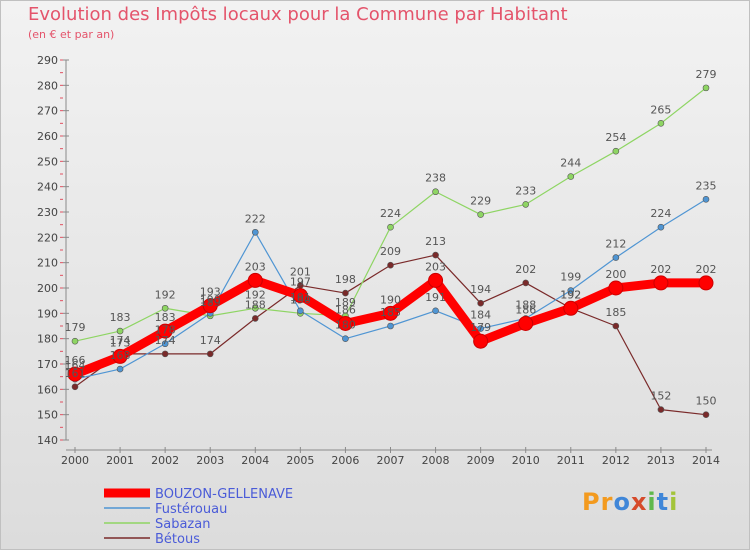 Image resolution: width=750 pixels, height=550 pixels. I want to click on x-tick-label: 2007, so click(391, 460).